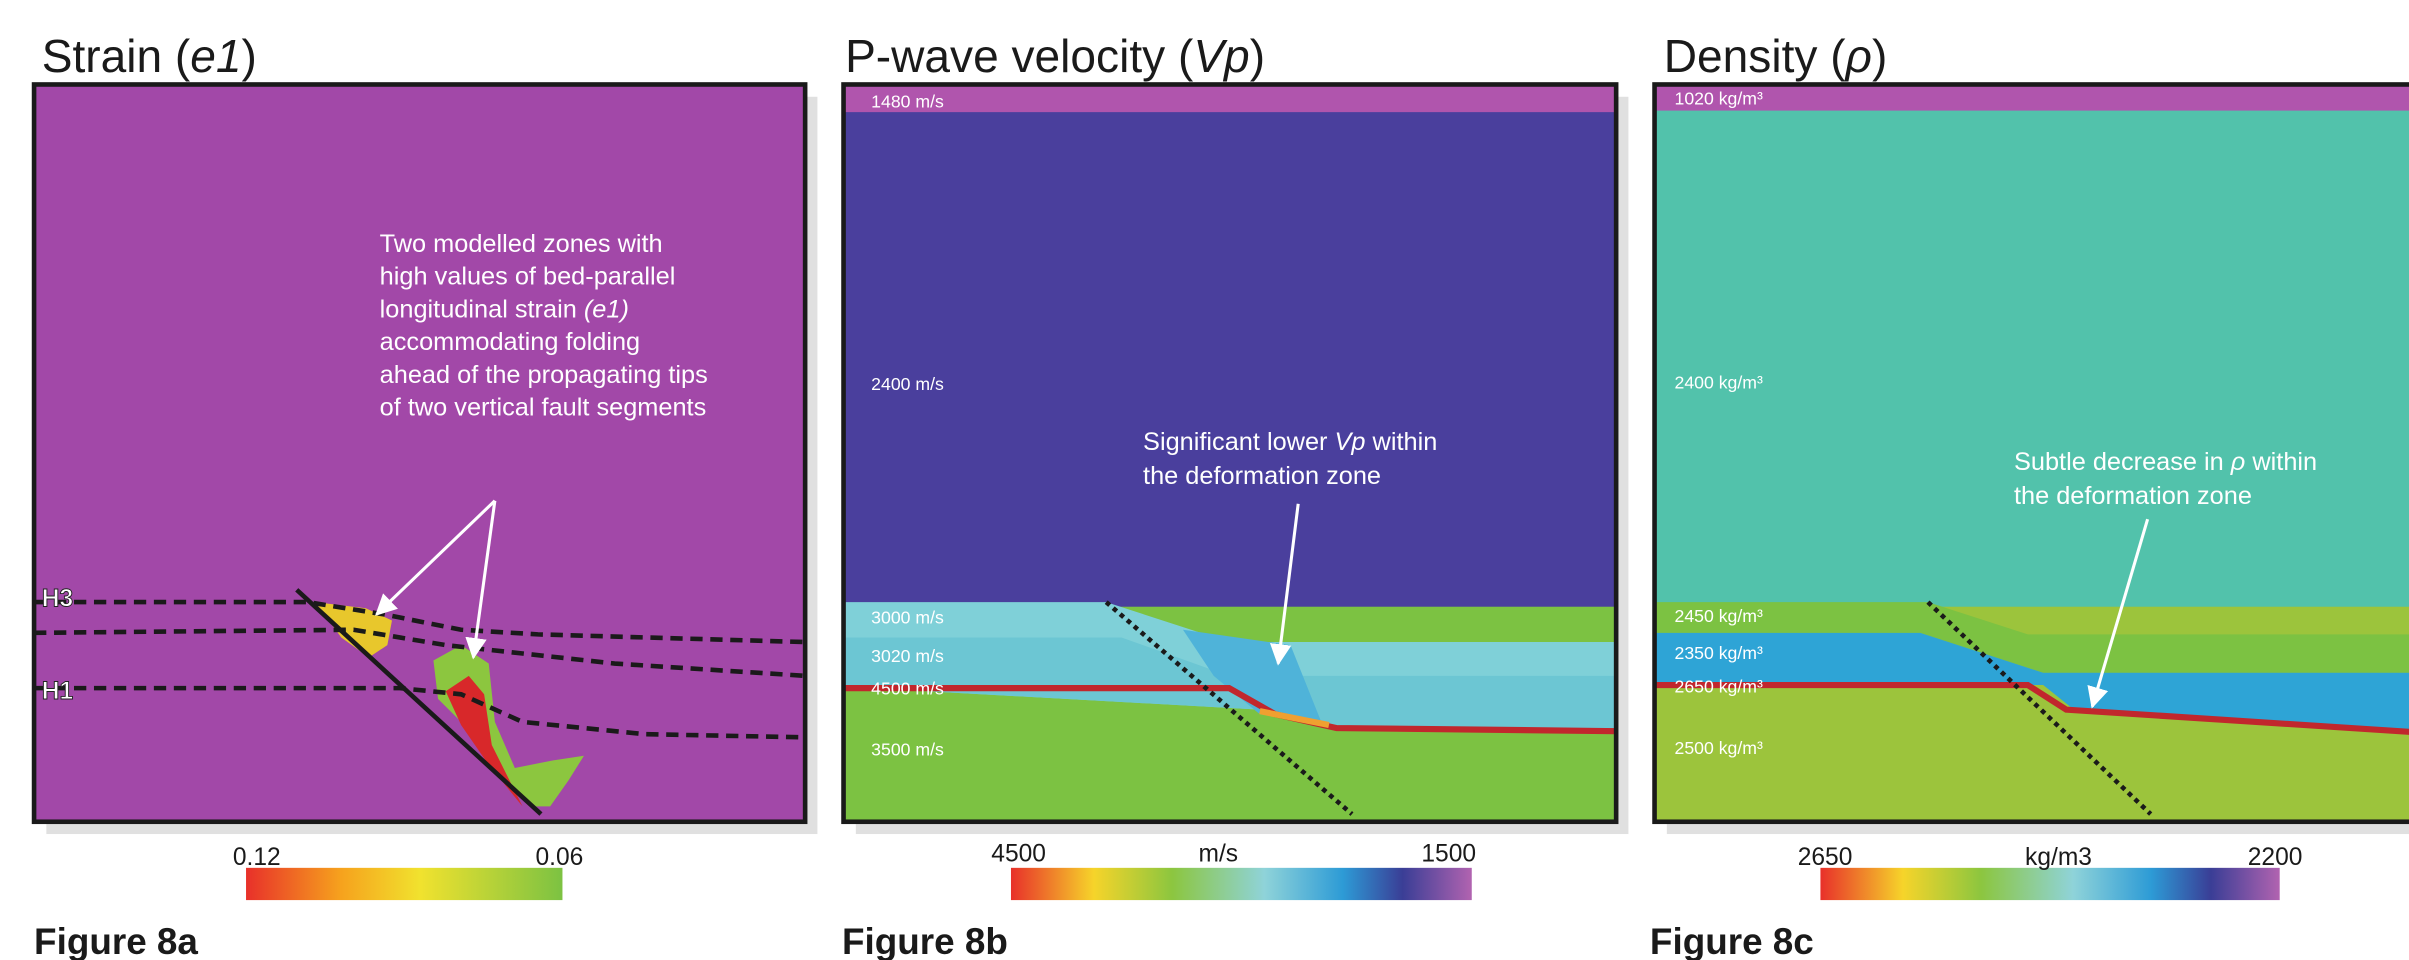 The image size is (2409, 960). Describe the element at coordinates (1755, 56) in the screenshot. I see `panel-title-part: Density (` at that location.